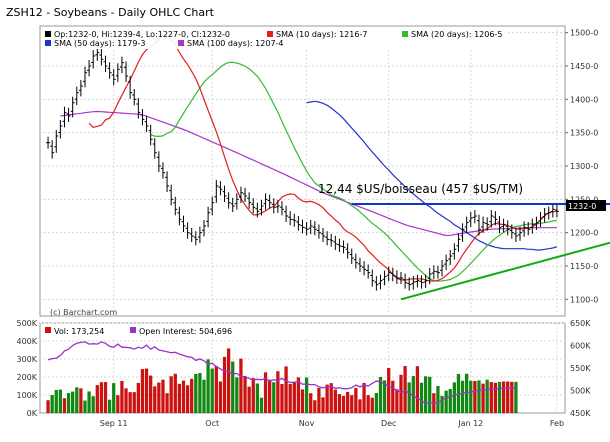 The width and height of the screenshot is (610, 442). Describe the element at coordinates (307, 423) in the screenshot. I see `x-tick-label: Nov` at that location.